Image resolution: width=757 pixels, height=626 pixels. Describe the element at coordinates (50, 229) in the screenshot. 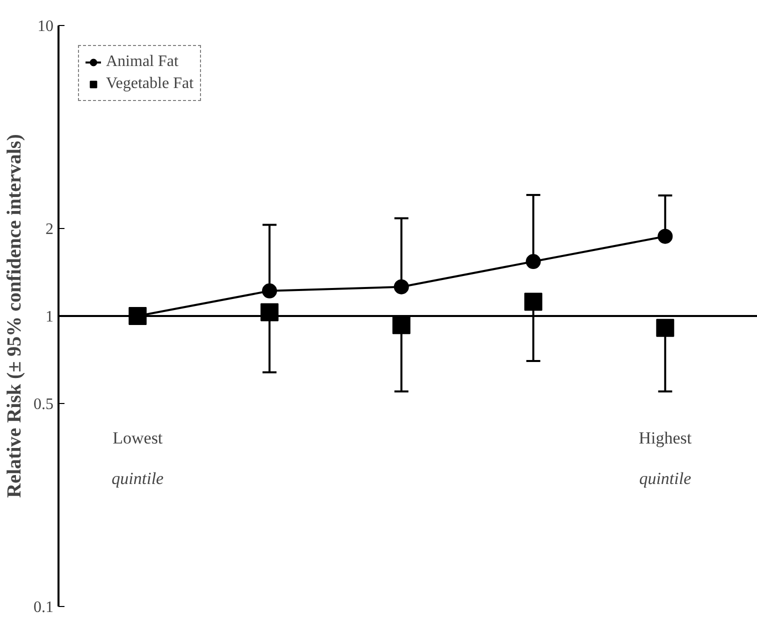

I see `y-tick-label: 2` at that location.